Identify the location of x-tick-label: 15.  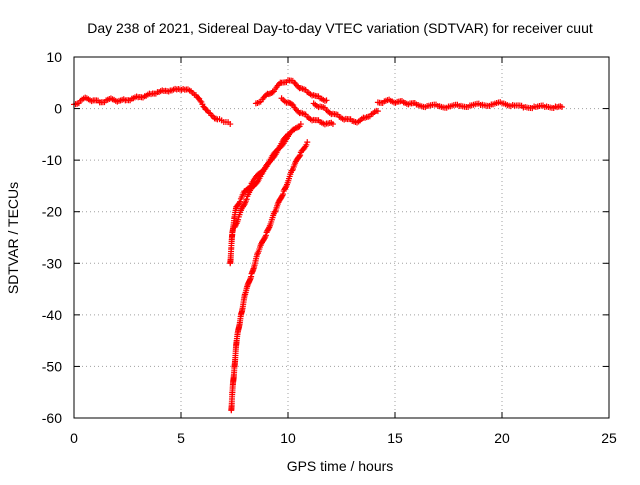
(395, 438).